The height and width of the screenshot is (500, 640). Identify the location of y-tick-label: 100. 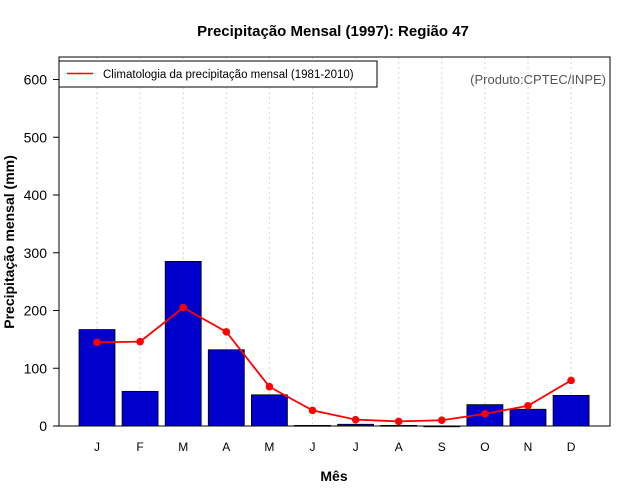
(36, 368).